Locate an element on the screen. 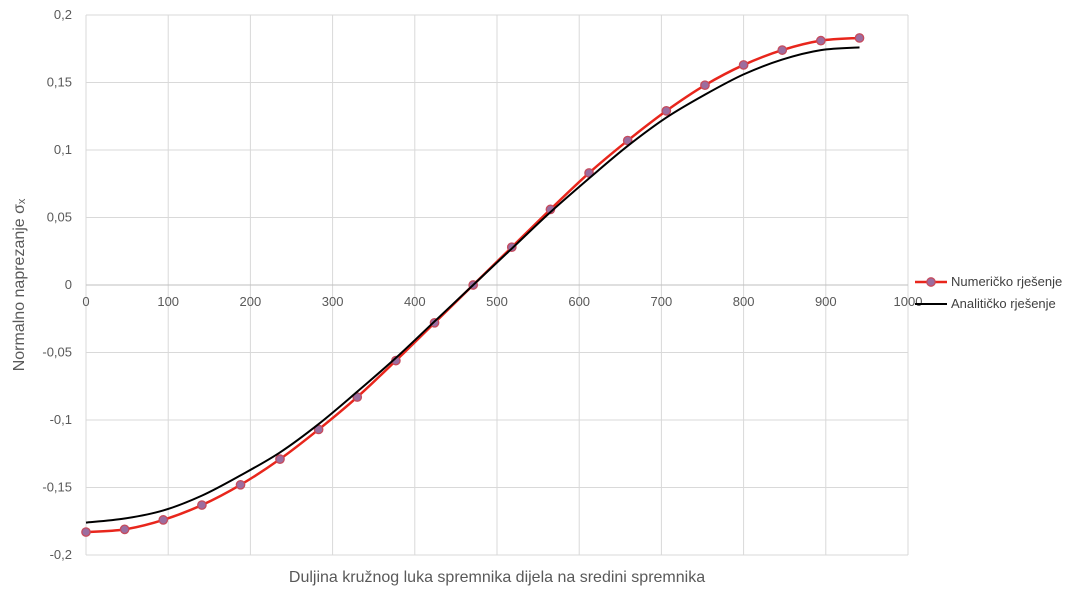 The width and height of the screenshot is (1085, 595). y-tick-label: -0,1 is located at coordinates (61, 419).